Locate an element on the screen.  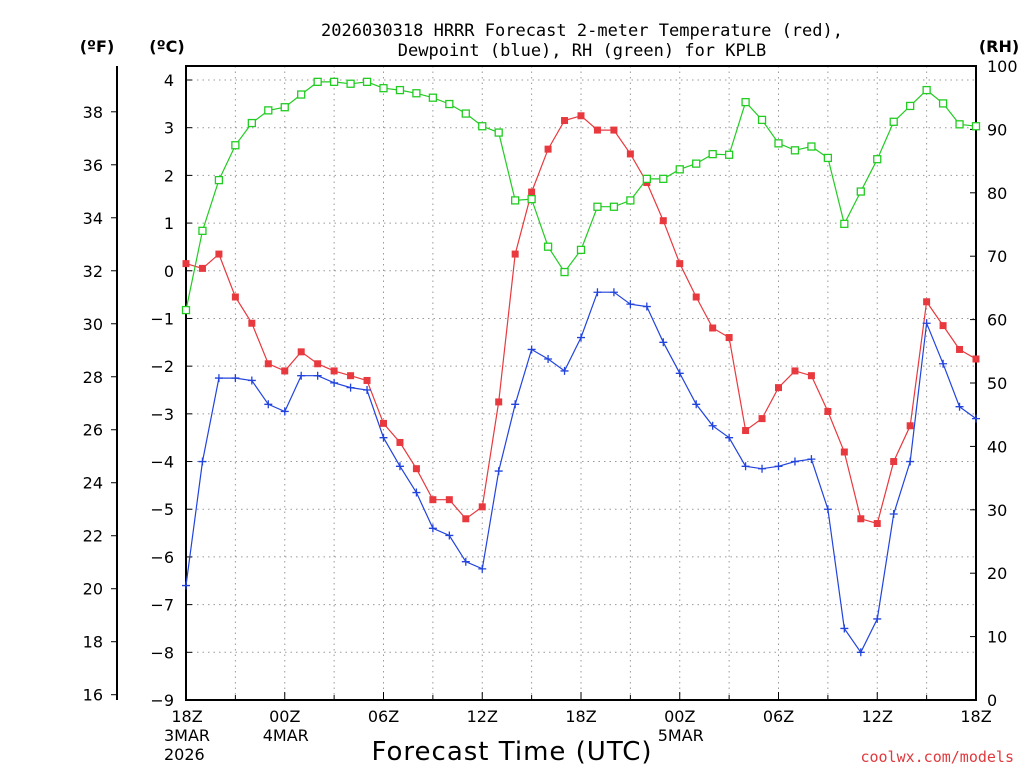
rh-tick-label: 10 is located at coordinates (997, 637).